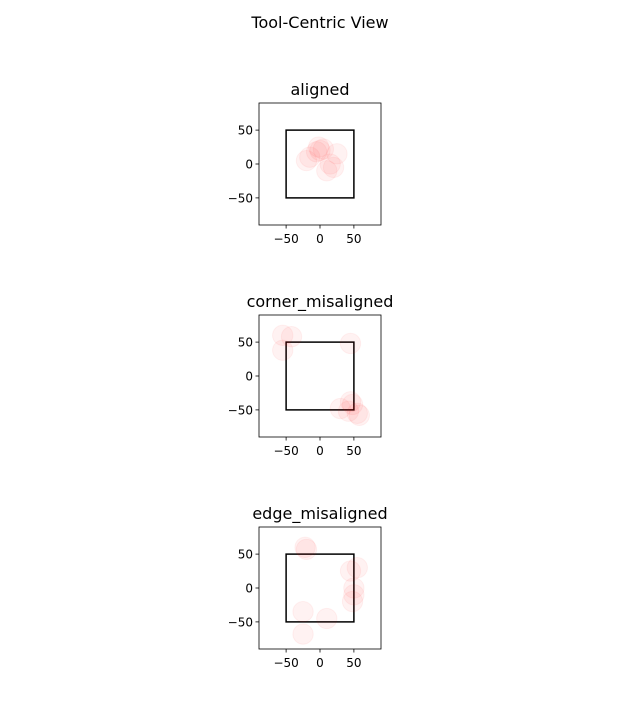  I want to click on figure-suptitle: Tool-Centric View, so click(319, 22).